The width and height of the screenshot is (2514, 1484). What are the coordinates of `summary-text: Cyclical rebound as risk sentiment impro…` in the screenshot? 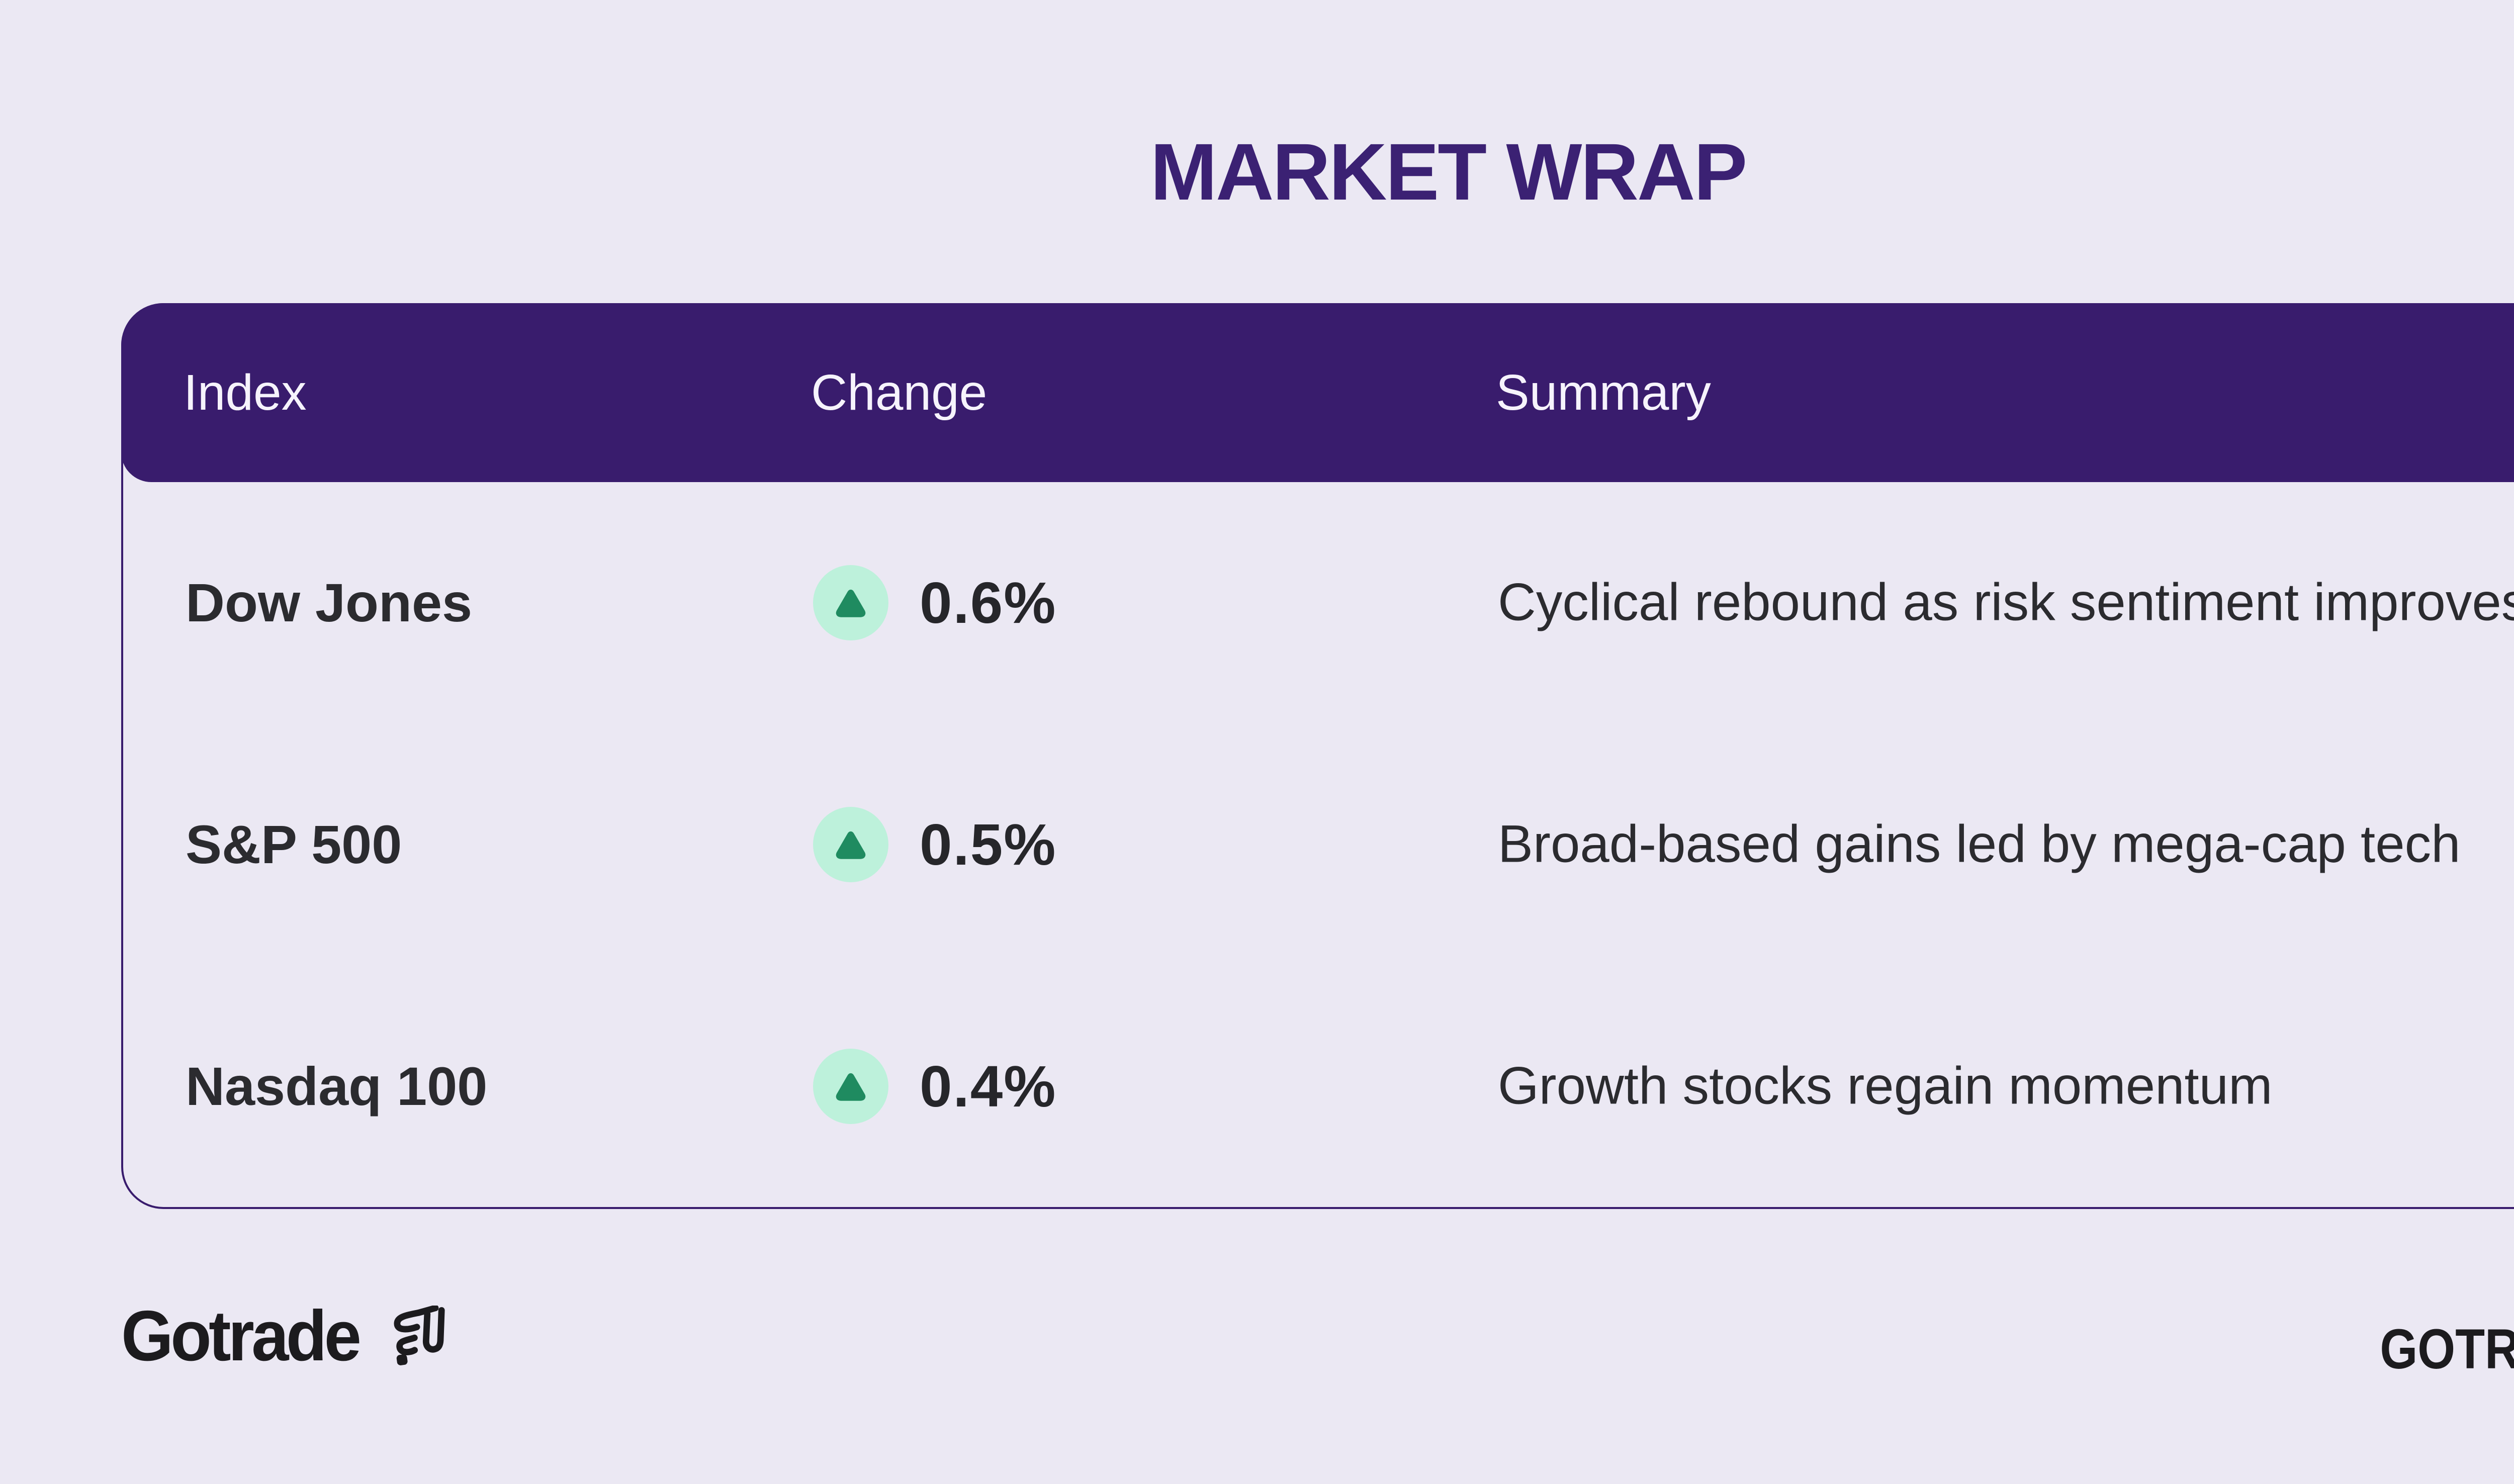 It's located at (2006, 602).